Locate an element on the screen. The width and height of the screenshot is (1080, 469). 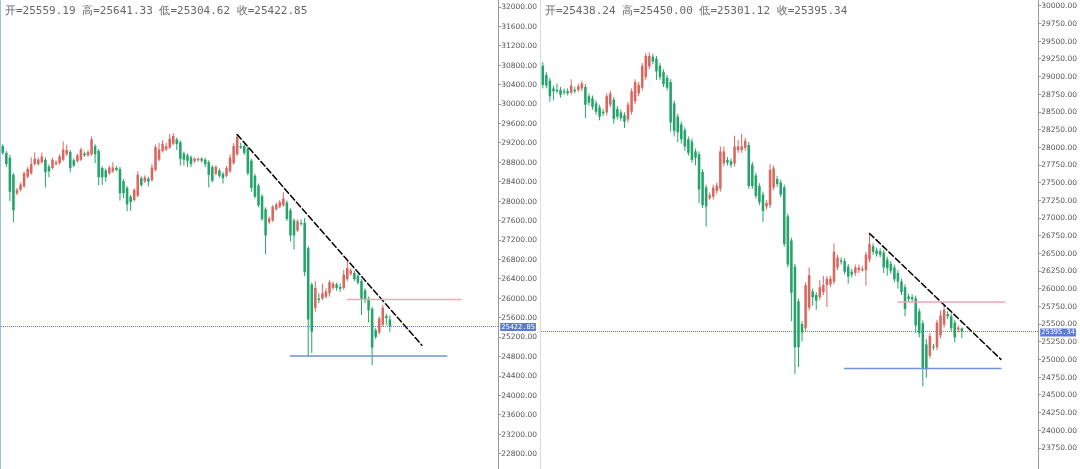
annotation: 开=25438.24 高=25450.00 低=25301.12 收=25395.34 is located at coordinates (696, 10).